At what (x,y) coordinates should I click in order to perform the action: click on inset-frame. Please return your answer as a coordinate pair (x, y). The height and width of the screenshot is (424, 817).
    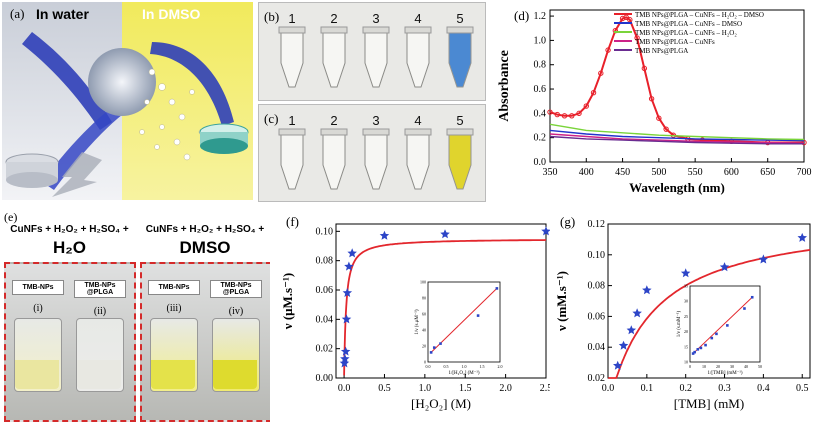
    Looking at the image, I should click on (464, 322).